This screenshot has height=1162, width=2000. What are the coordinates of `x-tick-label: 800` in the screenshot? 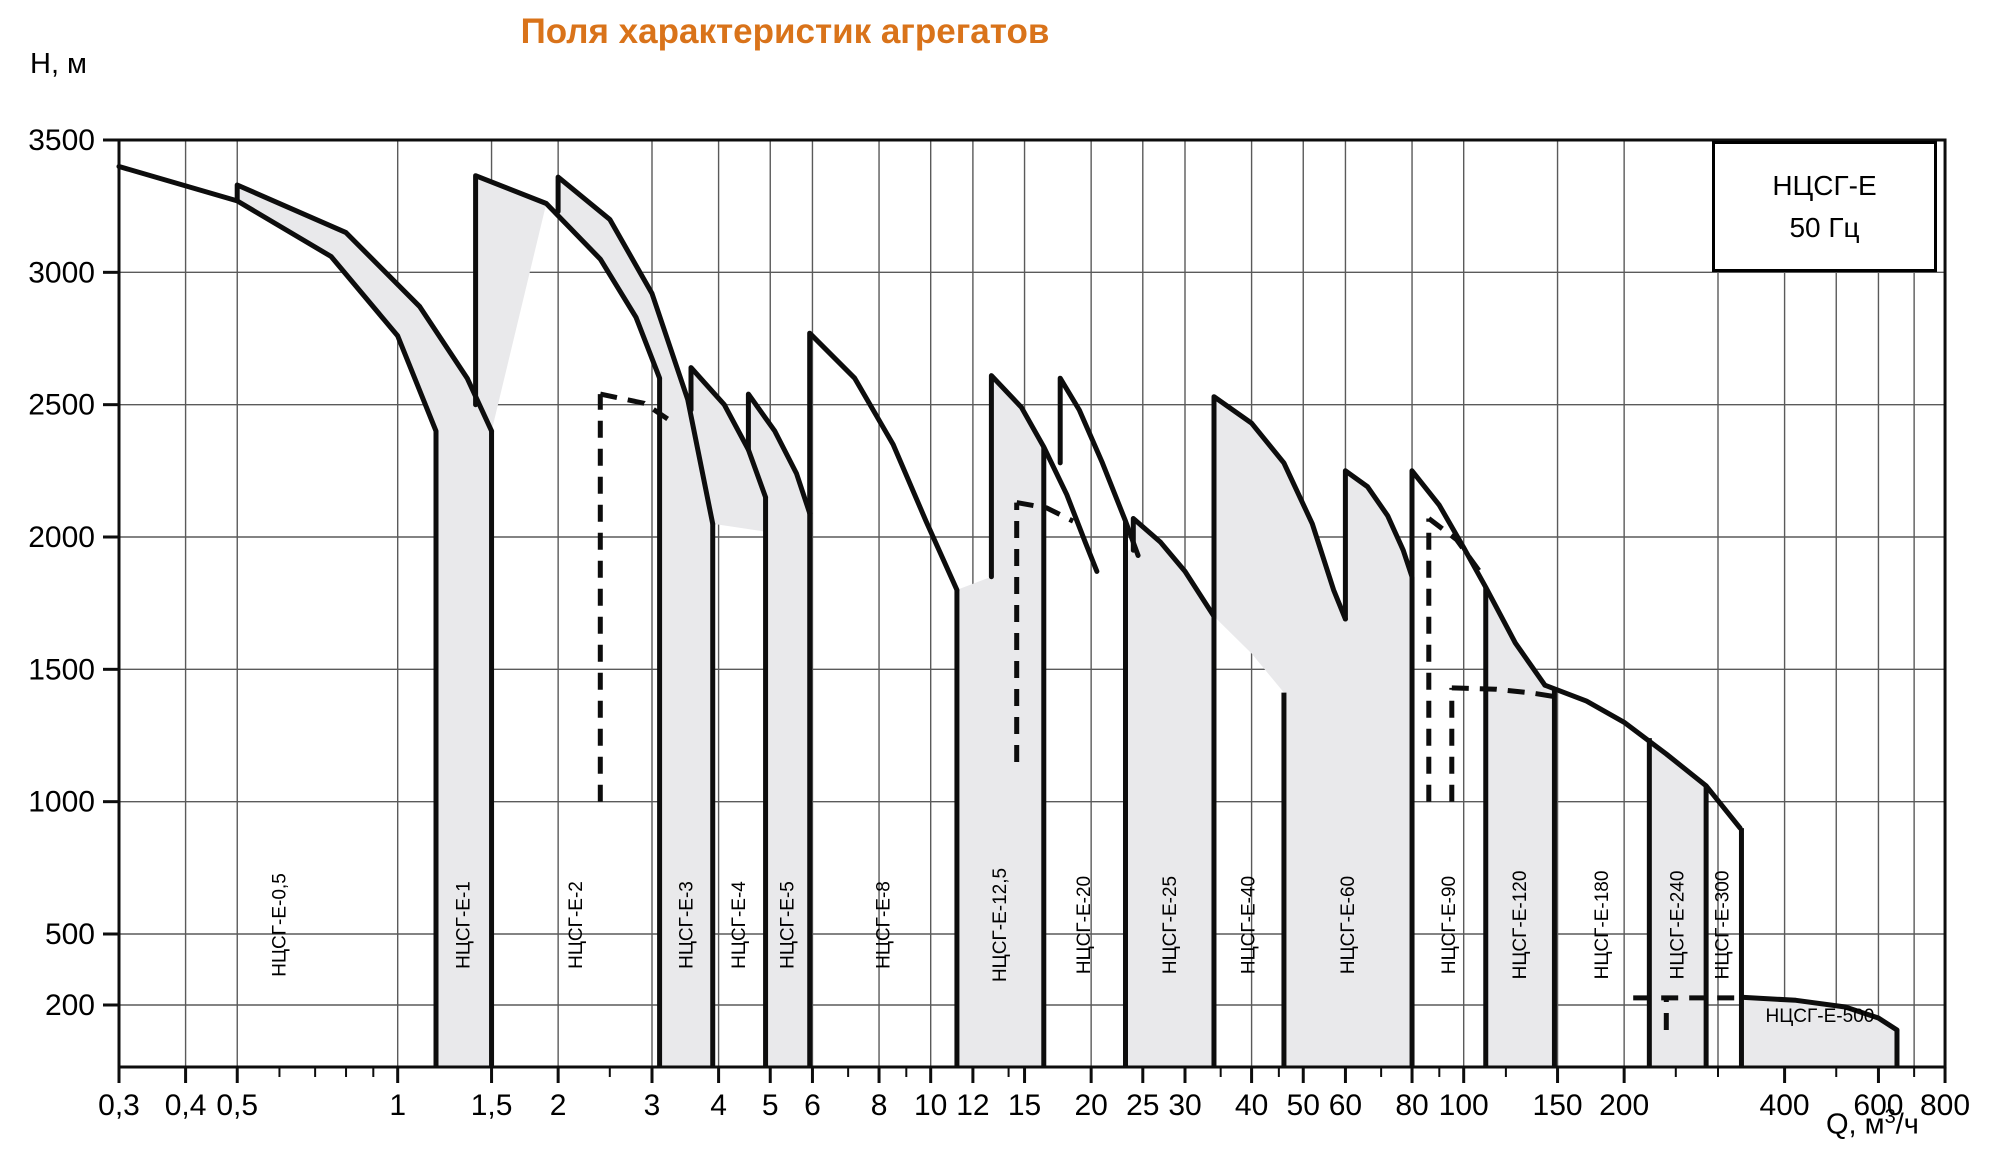 It's located at (1945, 1105).